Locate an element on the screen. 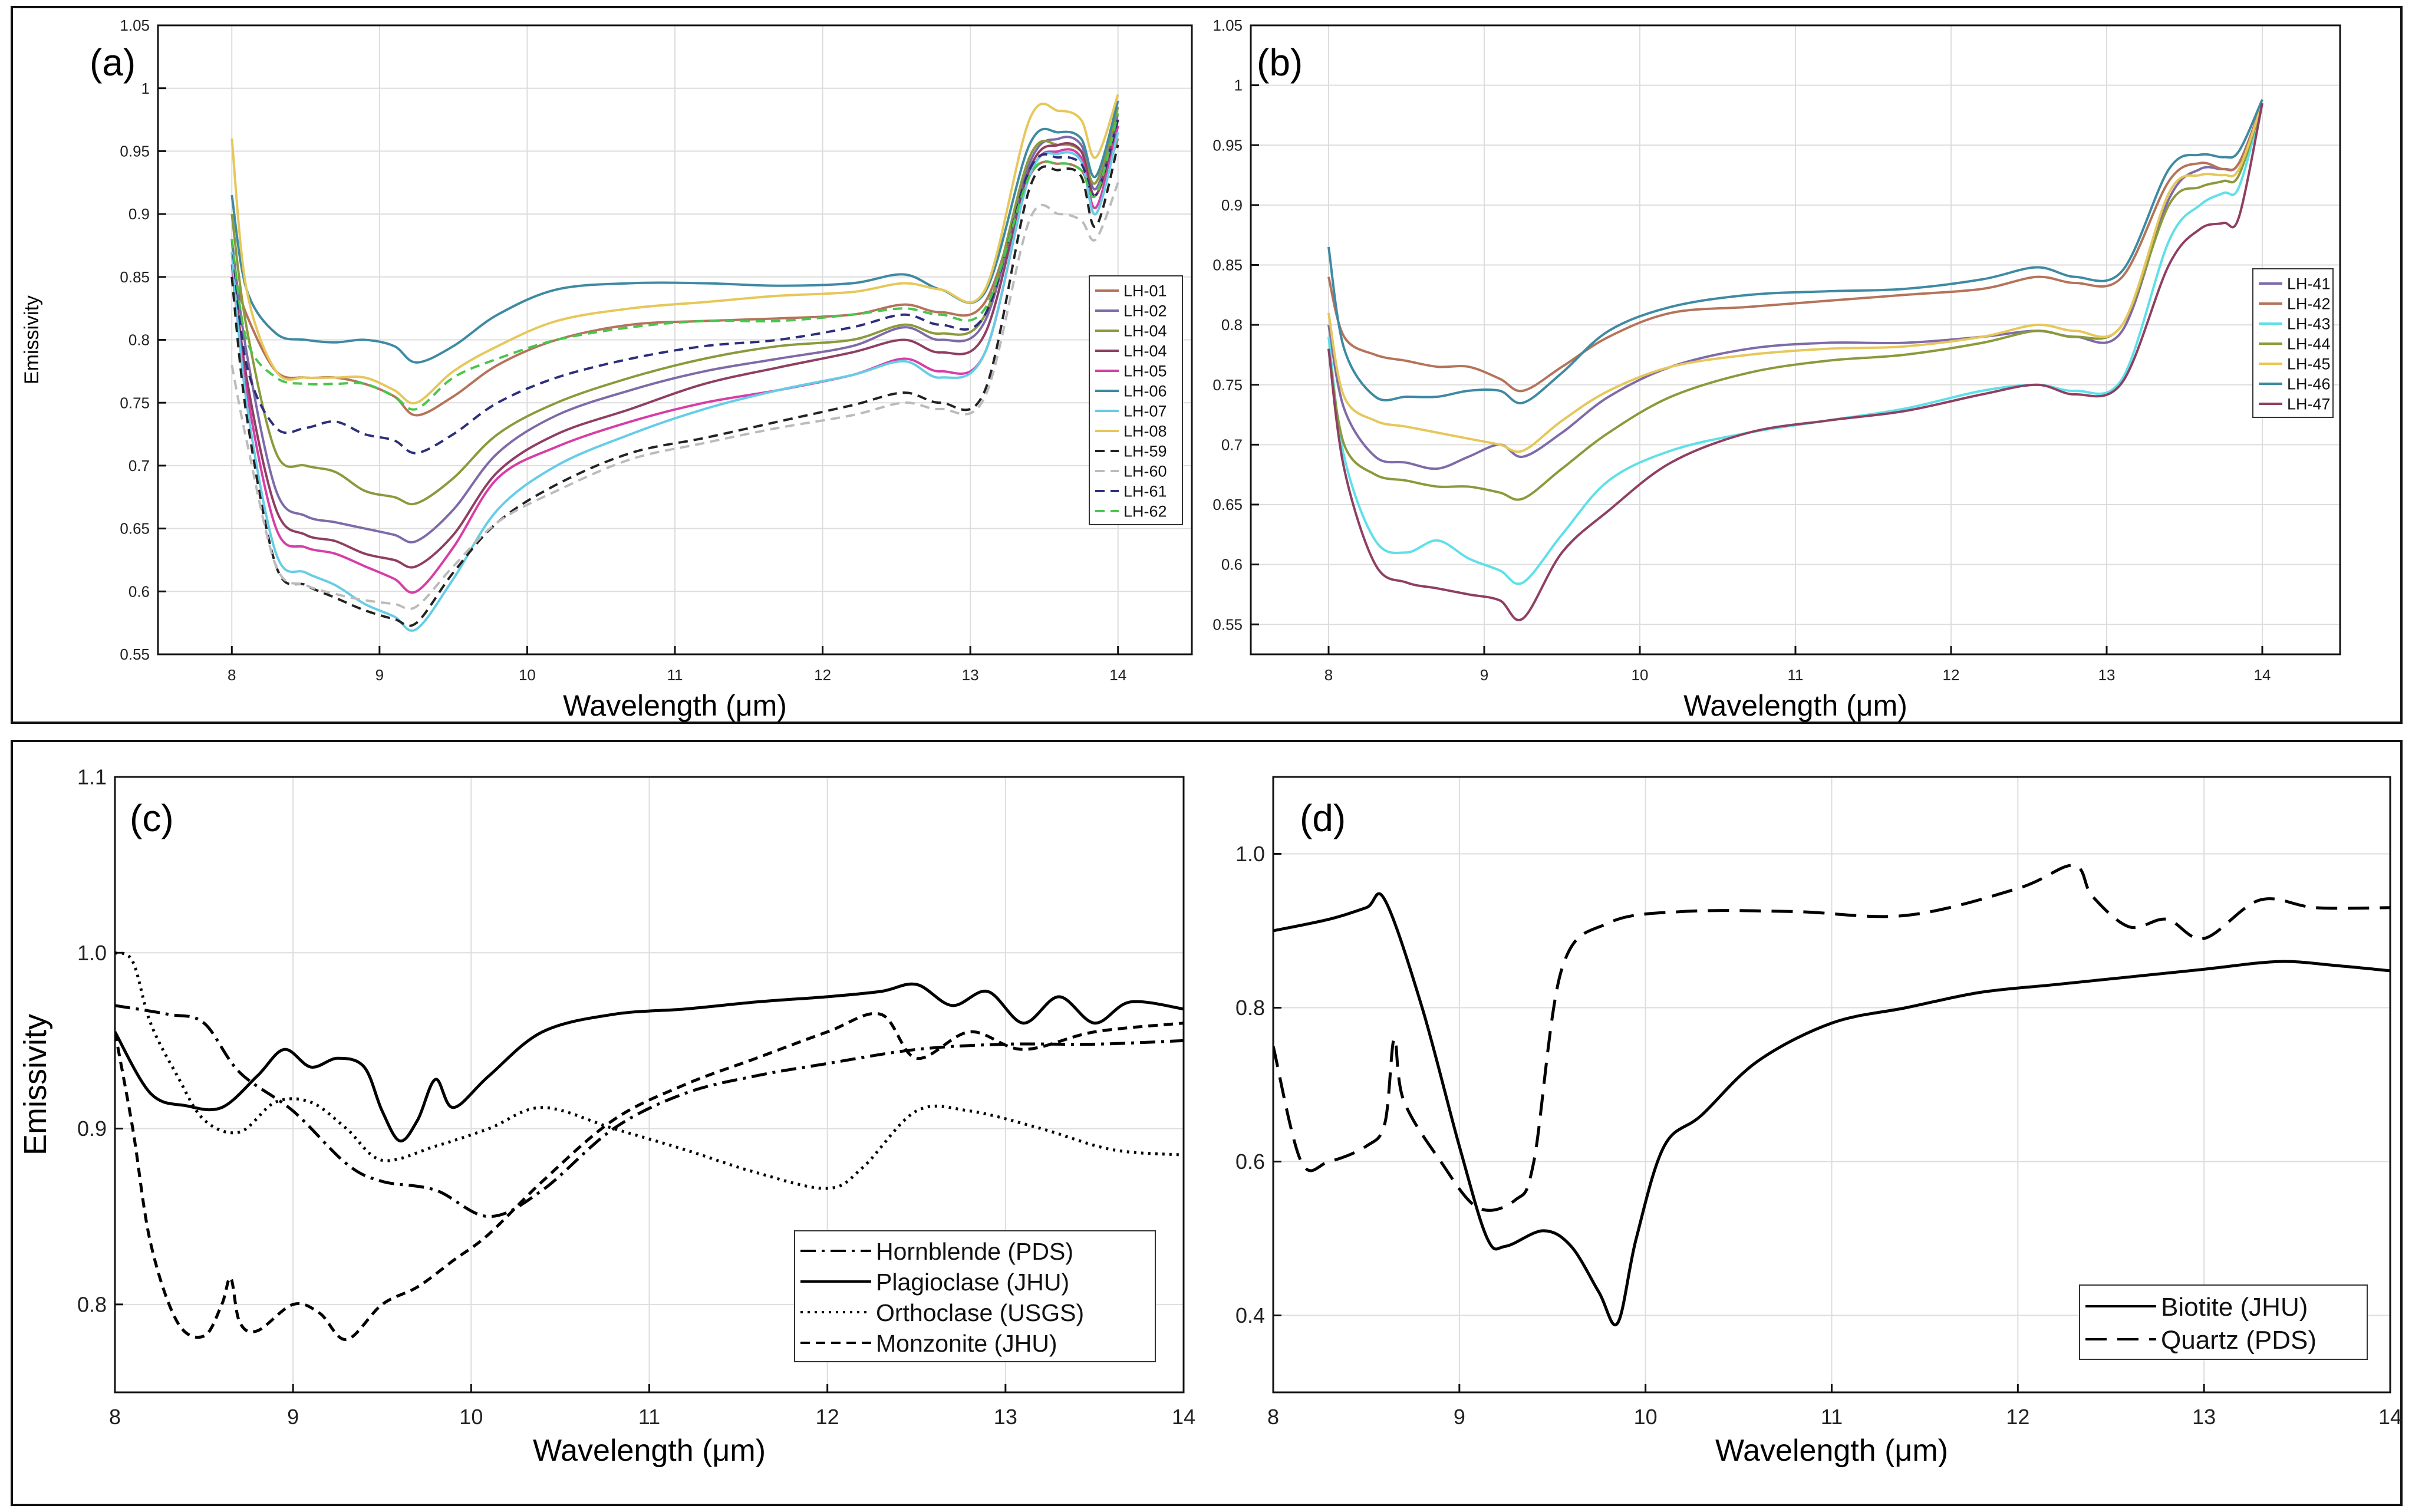 Image resolution: width=2412 pixels, height=1512 pixels. legend-label: Orthoclase (USGS) is located at coordinates (980, 1312).